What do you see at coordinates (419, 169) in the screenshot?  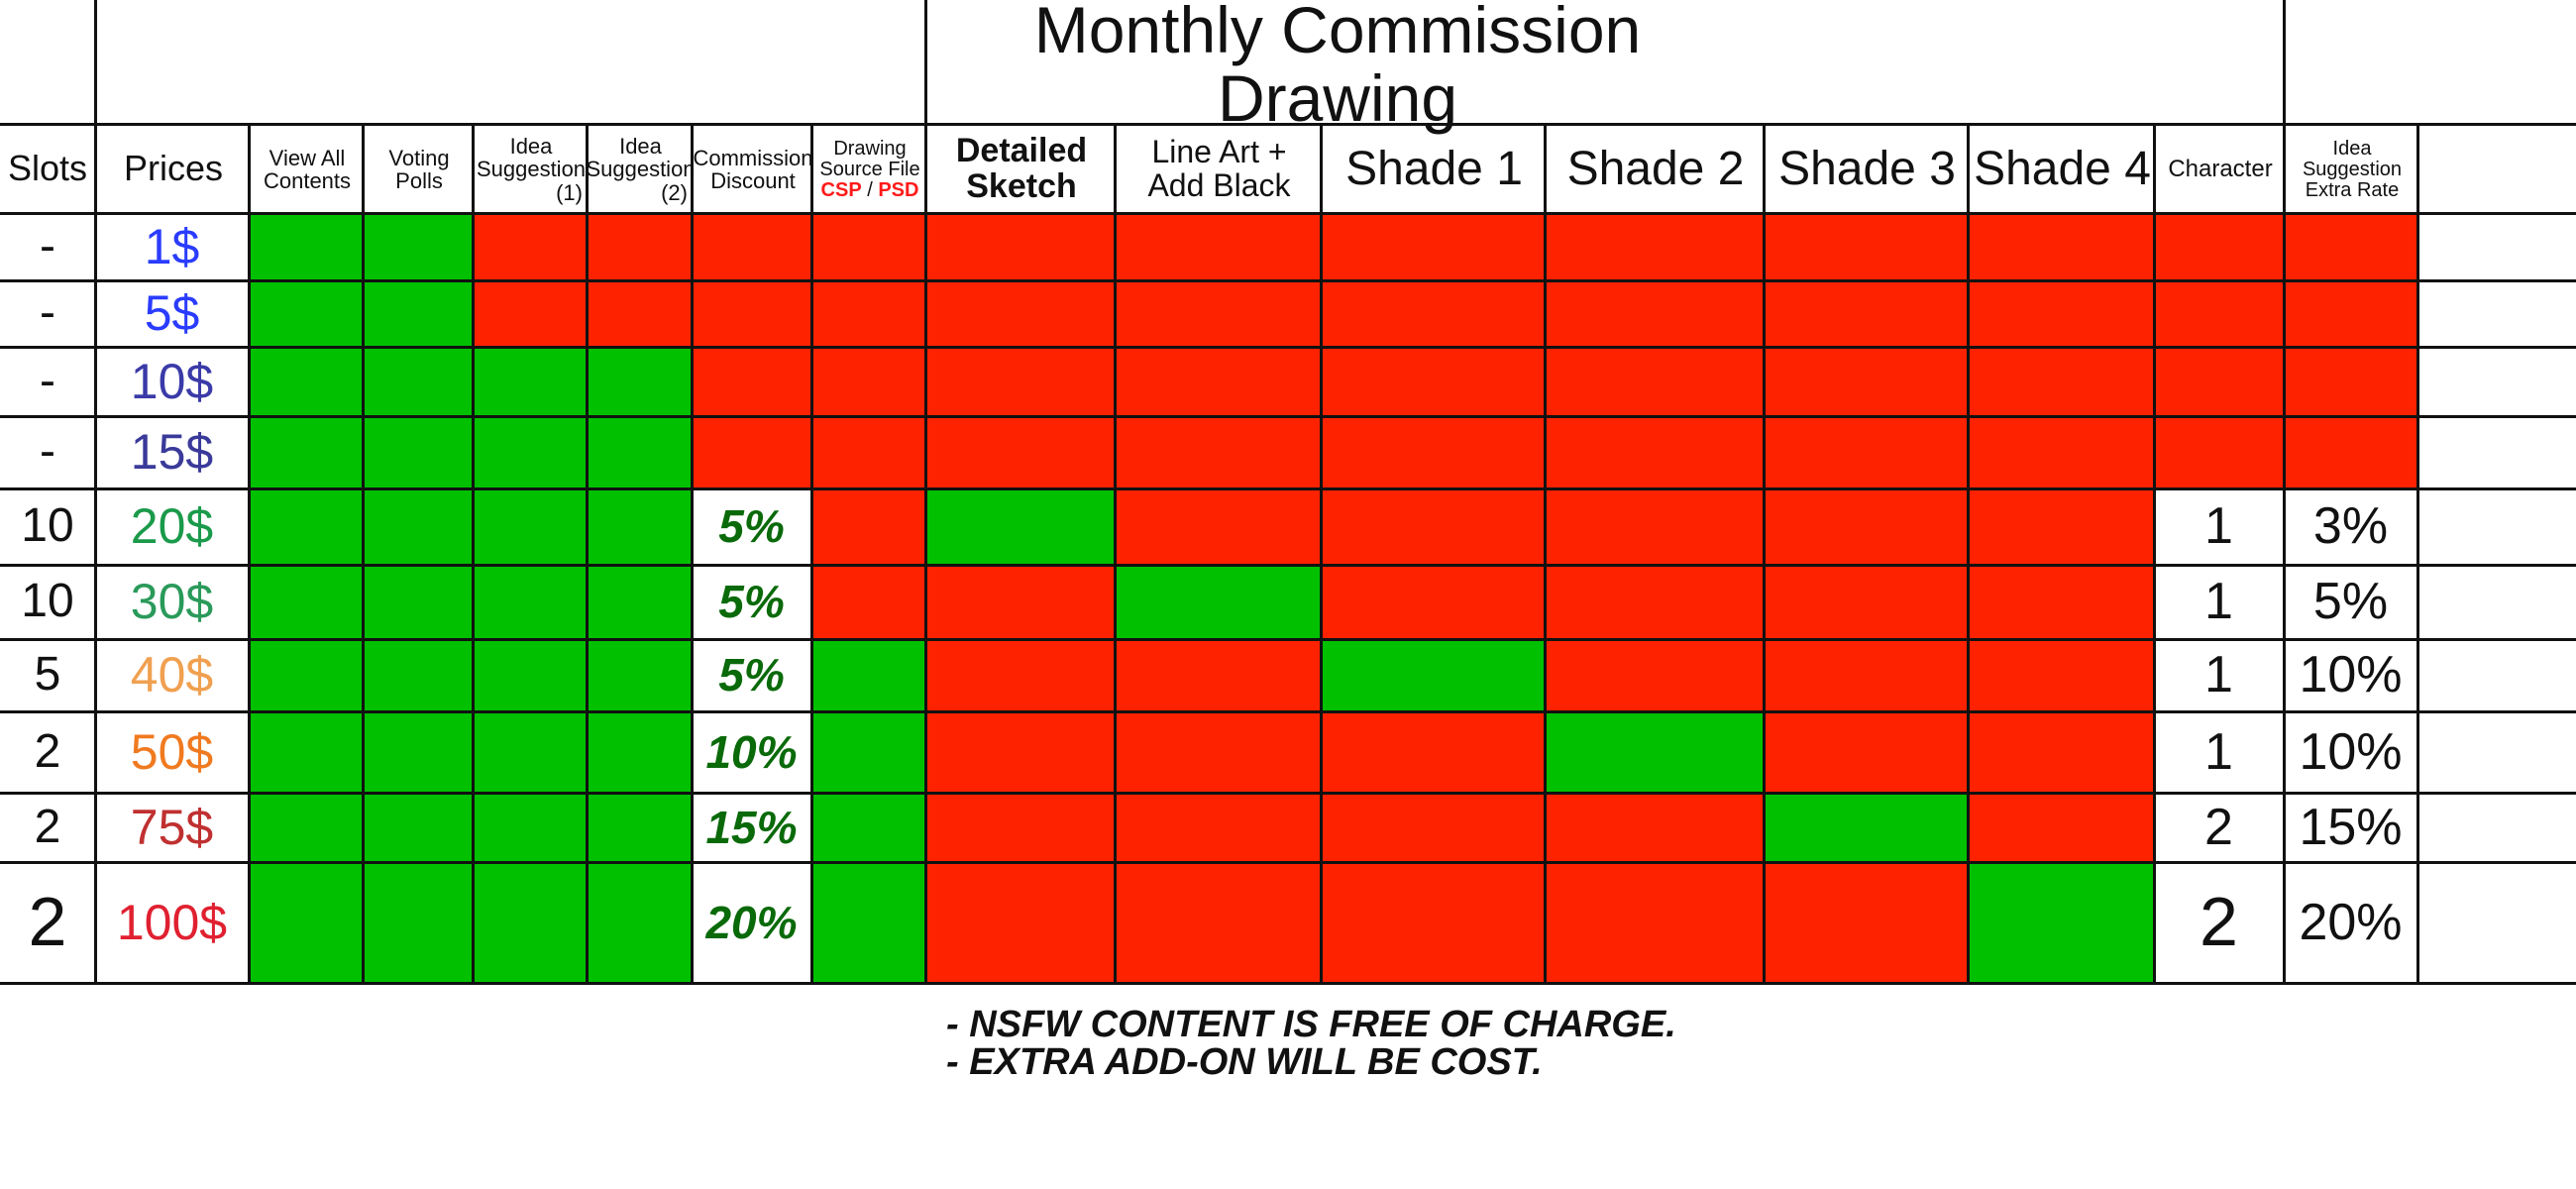 I see `header-voting: Voting Polls` at bounding box center [419, 169].